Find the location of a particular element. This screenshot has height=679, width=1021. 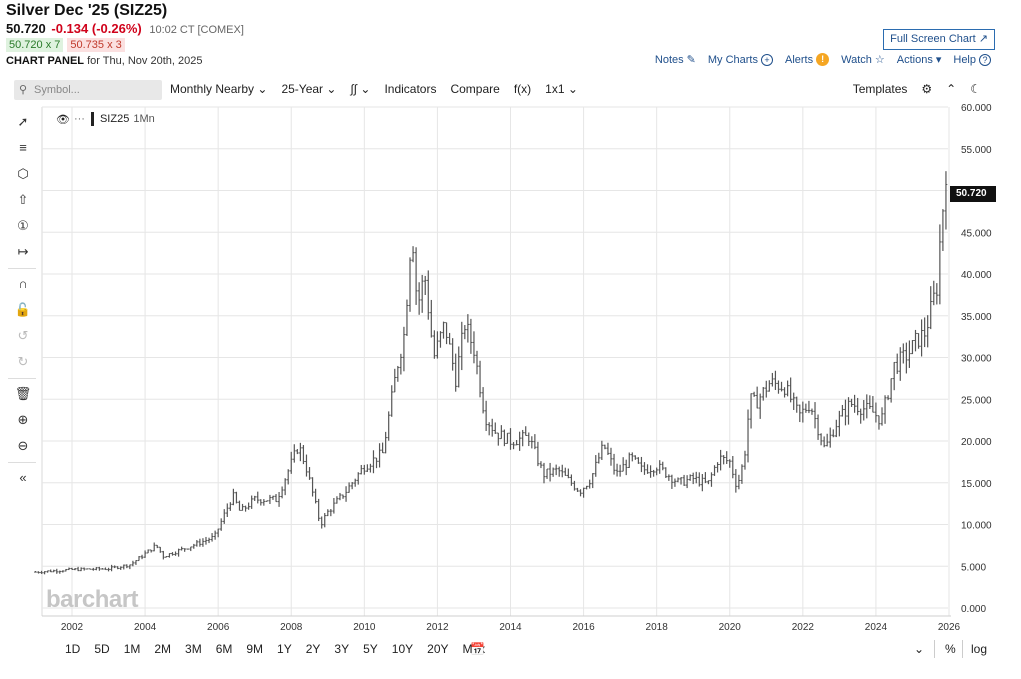

arrow-up-tool-icon: ⇧ is located at coordinates (23, 199).